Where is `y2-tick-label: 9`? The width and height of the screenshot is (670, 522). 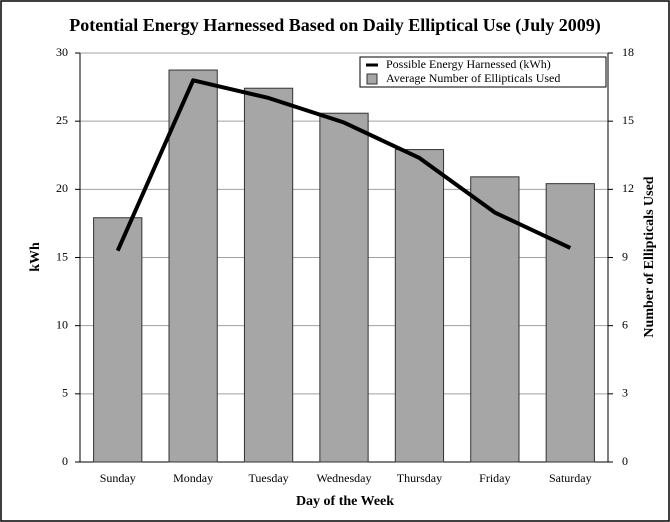
y2-tick-label: 9 is located at coordinates (625, 256).